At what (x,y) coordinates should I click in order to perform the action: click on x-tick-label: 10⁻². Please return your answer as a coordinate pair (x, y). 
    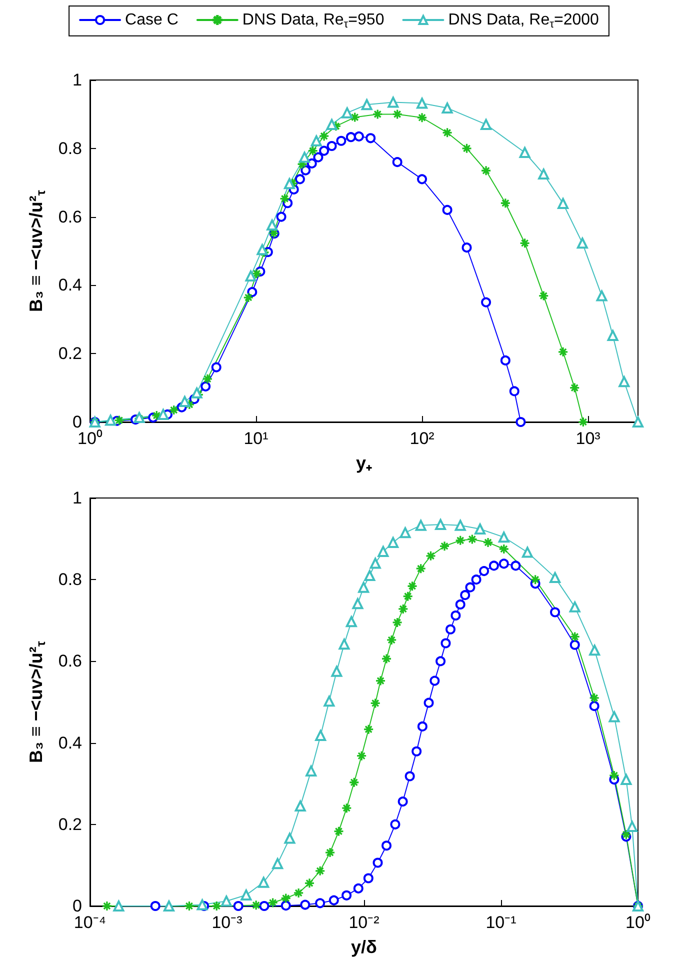
    Looking at the image, I should click on (364, 922).